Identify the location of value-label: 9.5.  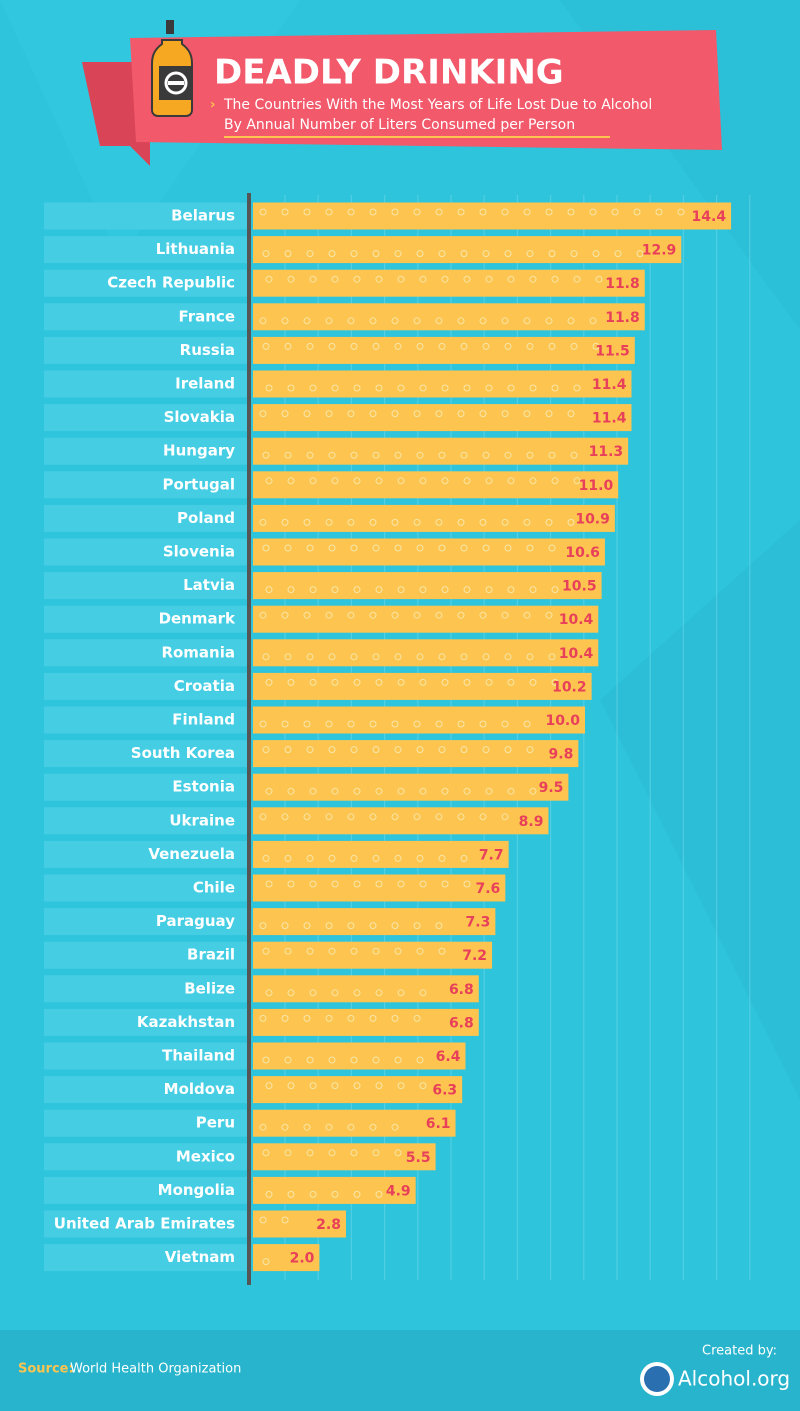
(551, 788).